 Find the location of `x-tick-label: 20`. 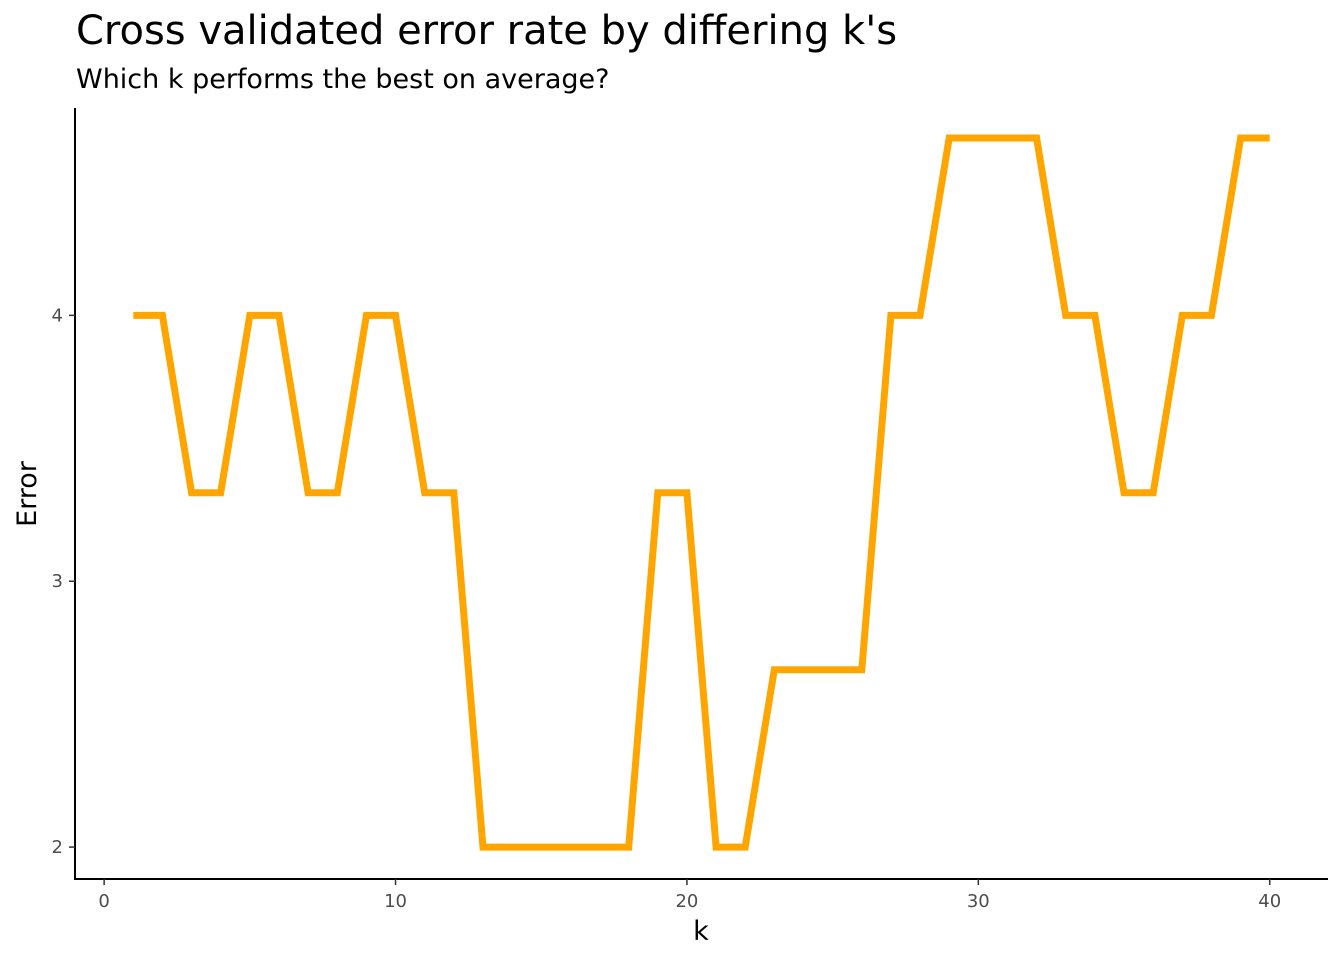

x-tick-label: 20 is located at coordinates (686, 901).